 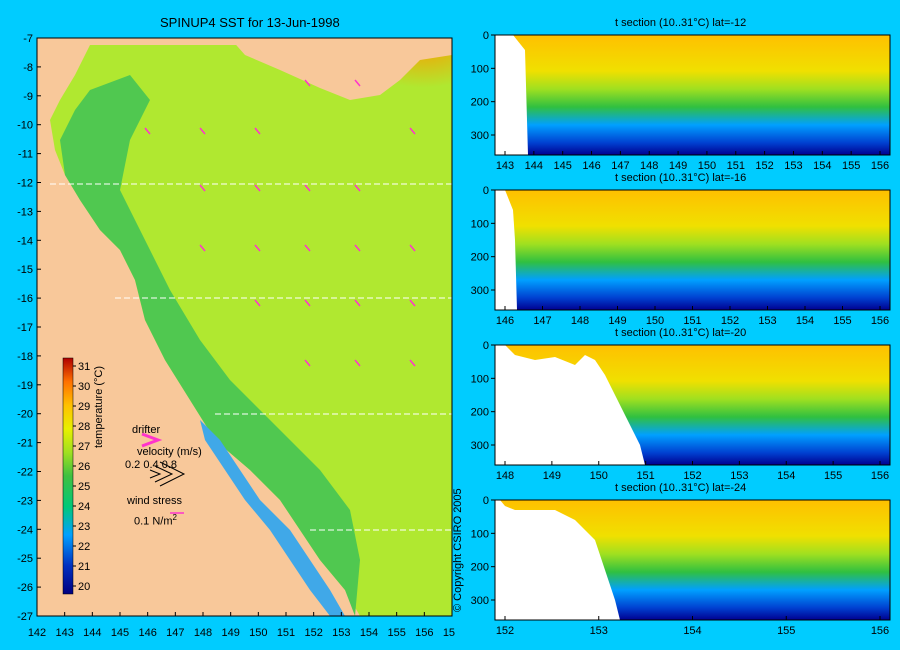 What do you see at coordinates (369, 633) in the screenshot?
I see `lon-tick-label: 154` at bounding box center [369, 633].